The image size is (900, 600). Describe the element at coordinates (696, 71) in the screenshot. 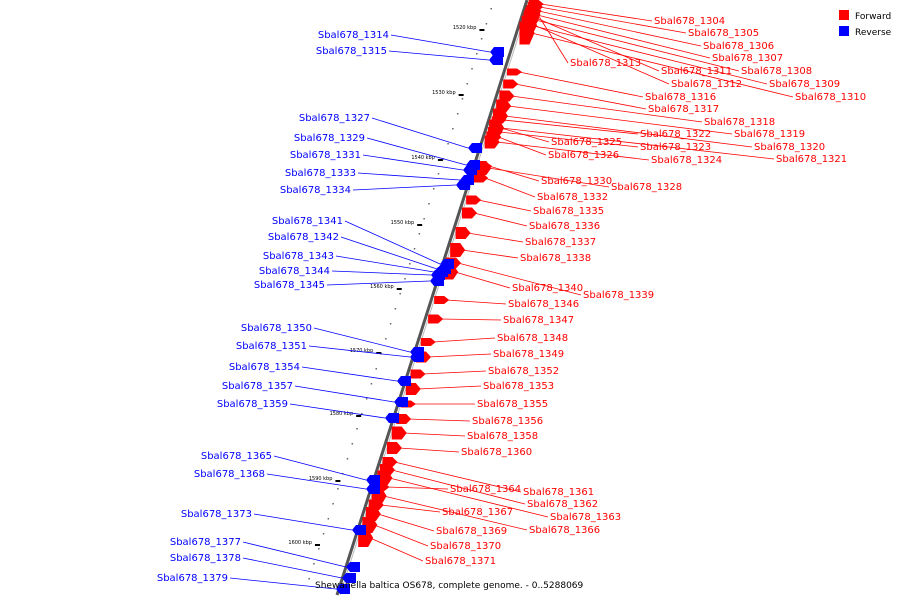

I see `forward-gene-label: Sbal678_1311` at that location.